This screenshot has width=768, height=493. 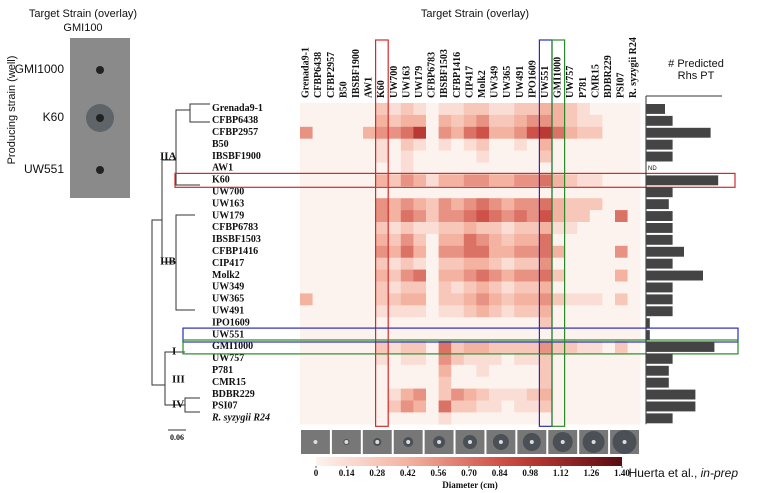 What do you see at coordinates (225, 406) in the screenshot?
I see `row-label: PSI07` at bounding box center [225, 406].